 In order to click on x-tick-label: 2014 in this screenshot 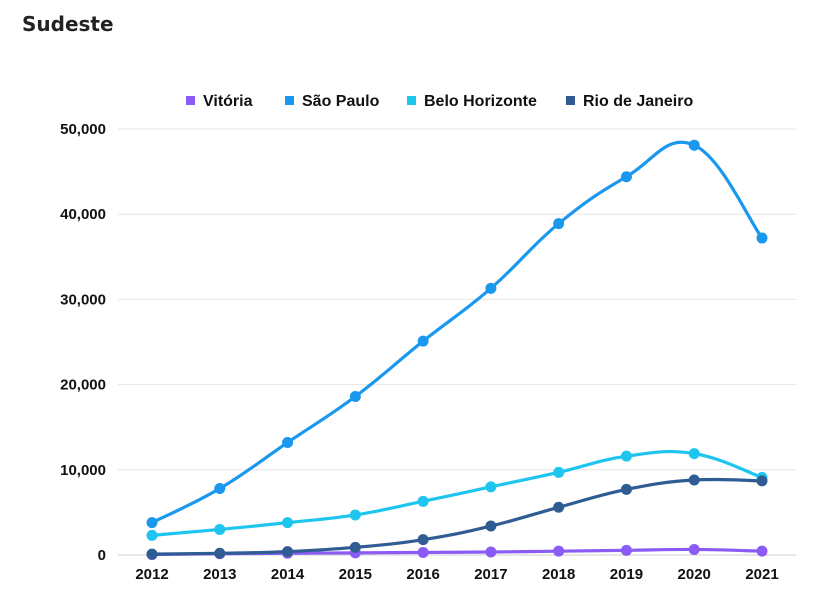, I will do `click(288, 574)`.